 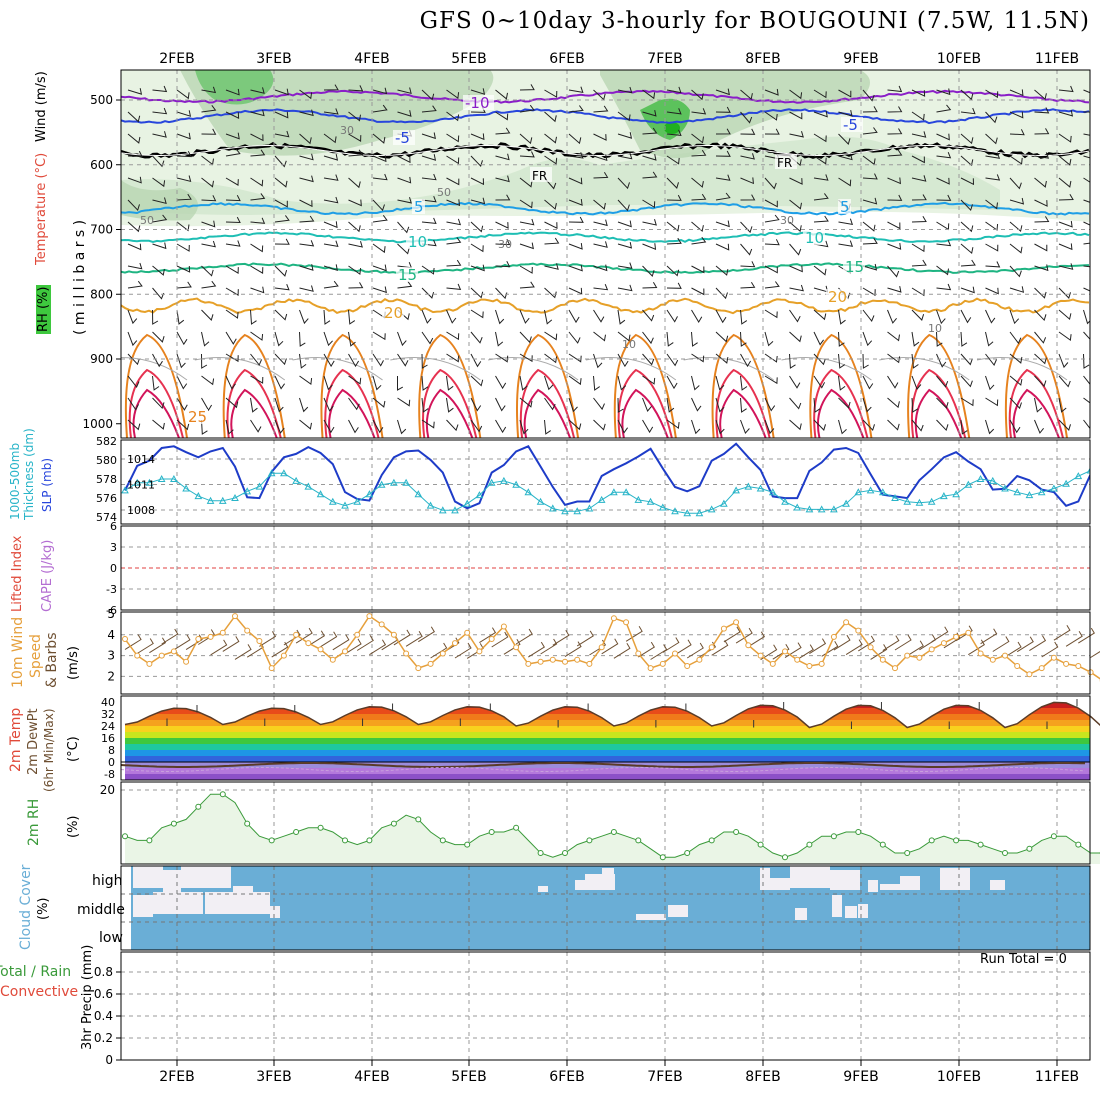 I want to click on isotherm-plume, so click(x=352, y=385).